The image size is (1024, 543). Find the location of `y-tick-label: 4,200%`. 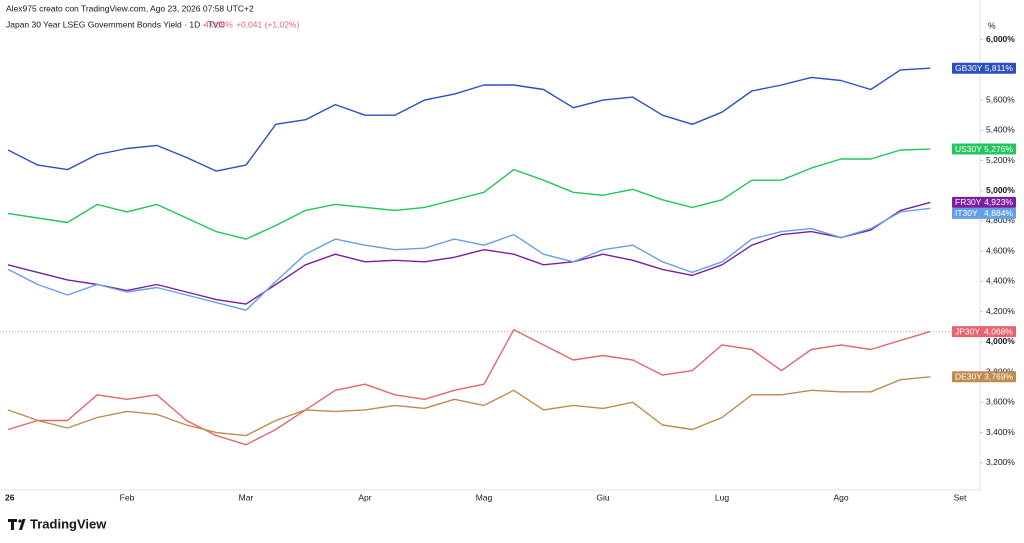

y-tick-label: 4,200% is located at coordinates (1000, 311).